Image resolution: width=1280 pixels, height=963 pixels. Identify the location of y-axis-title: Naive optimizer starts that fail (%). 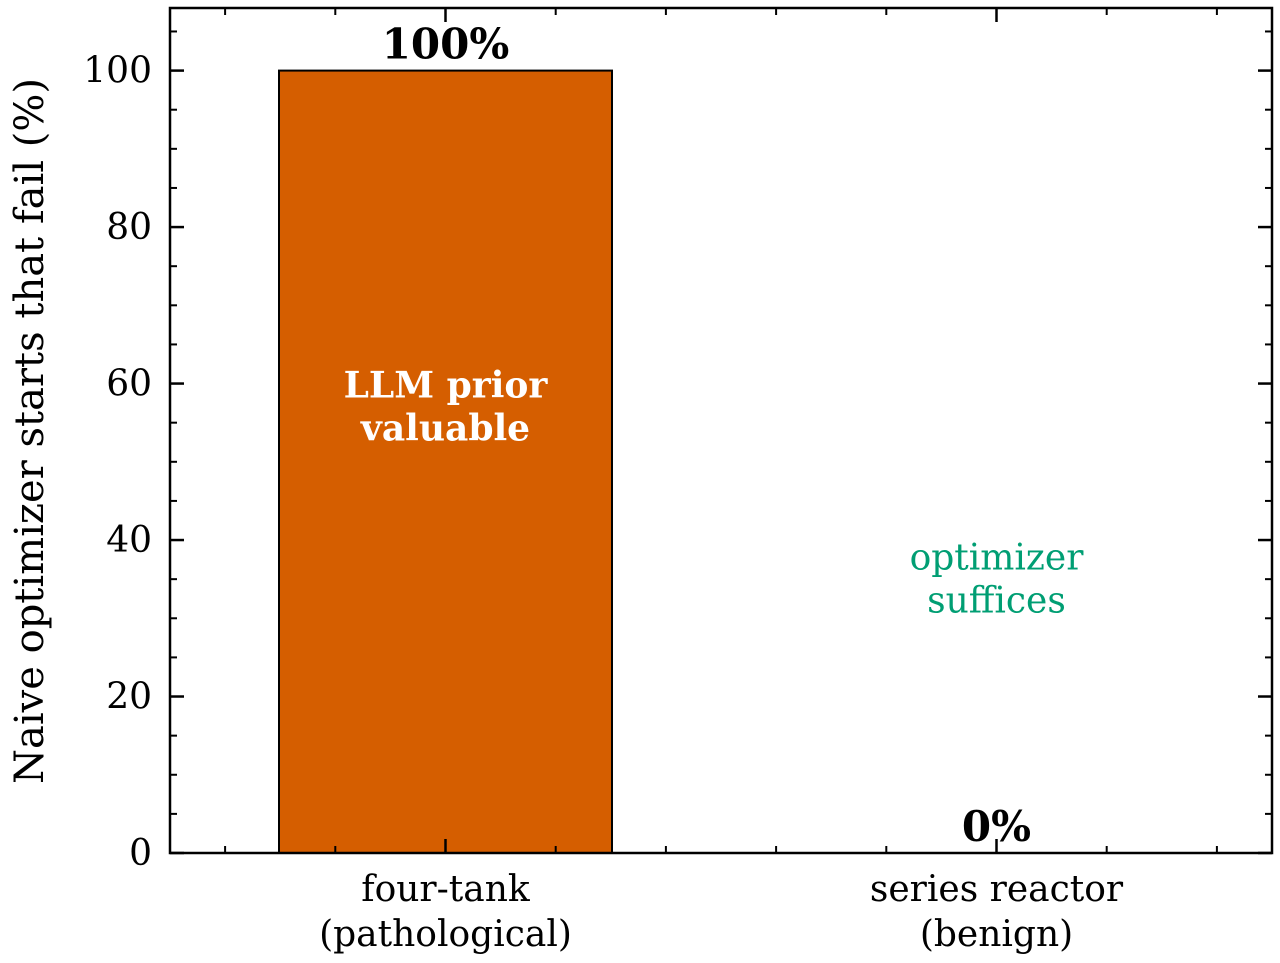
(30, 431).